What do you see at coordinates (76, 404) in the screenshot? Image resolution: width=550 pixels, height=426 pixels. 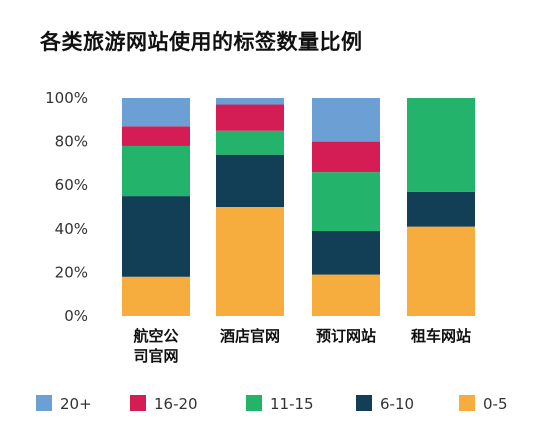 I see `legend-label-20+: 20+` at bounding box center [76, 404].